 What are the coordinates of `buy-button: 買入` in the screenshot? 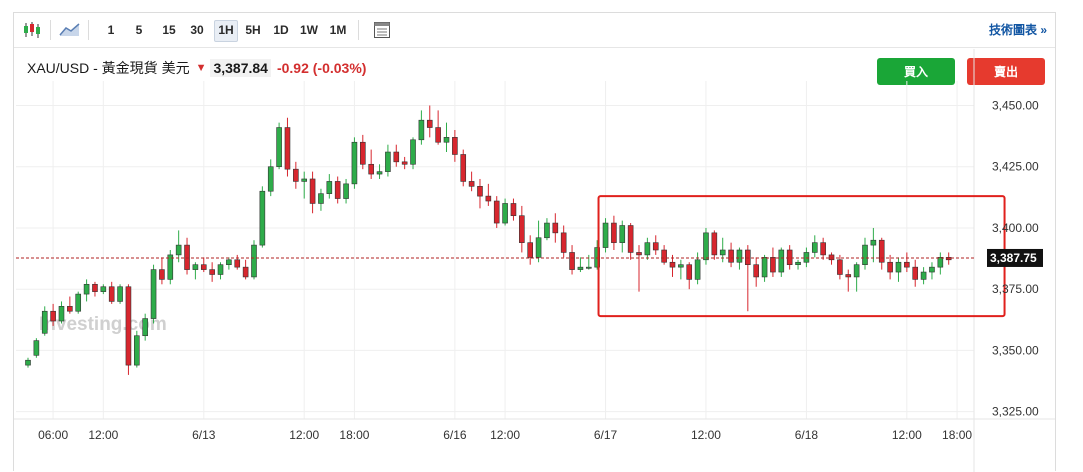 It's located at (916, 71).